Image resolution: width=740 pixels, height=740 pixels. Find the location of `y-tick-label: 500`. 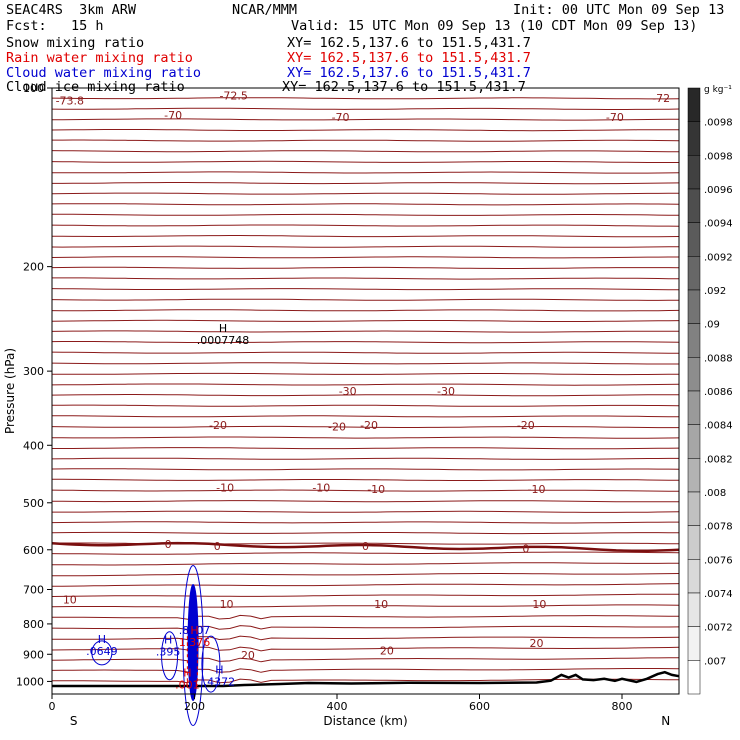

y-tick-label: 500 is located at coordinates (33, 503).